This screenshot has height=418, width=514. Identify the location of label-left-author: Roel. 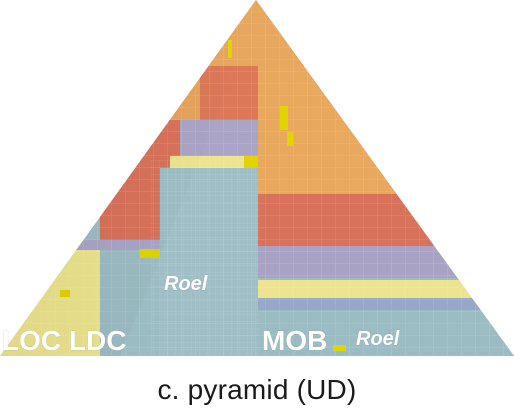
(186, 284).